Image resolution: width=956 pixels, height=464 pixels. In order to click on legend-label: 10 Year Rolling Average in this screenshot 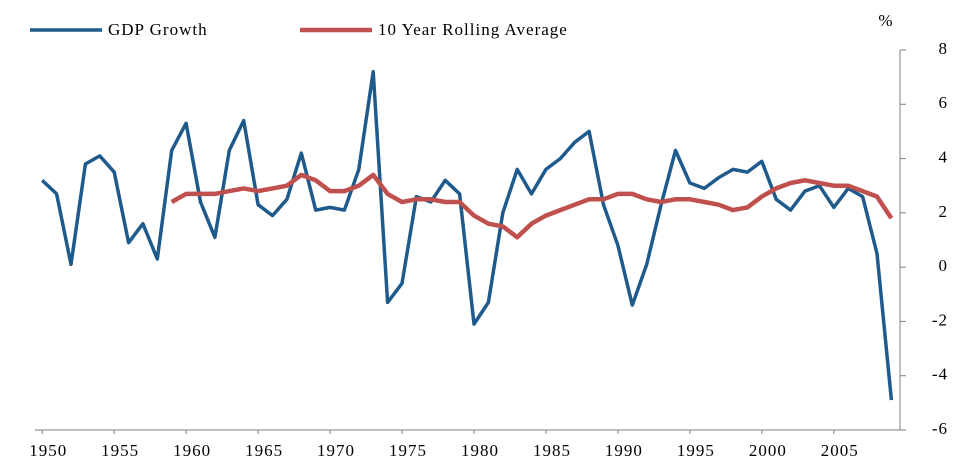, I will do `click(473, 29)`.